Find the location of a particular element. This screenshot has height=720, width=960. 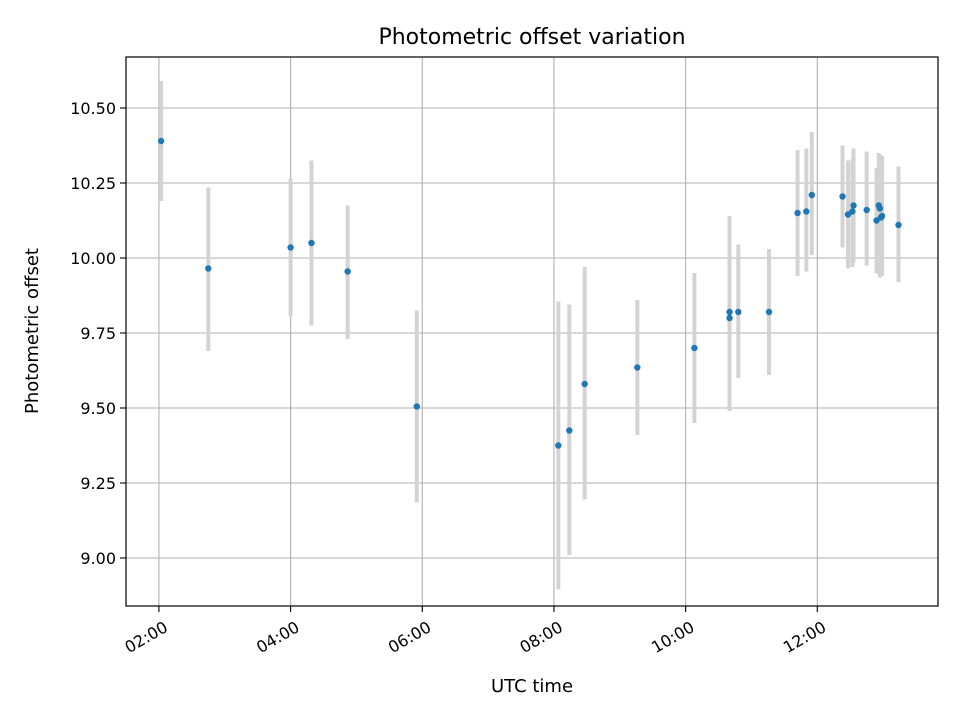

y-tick-label: 9.00 is located at coordinates (98, 558).